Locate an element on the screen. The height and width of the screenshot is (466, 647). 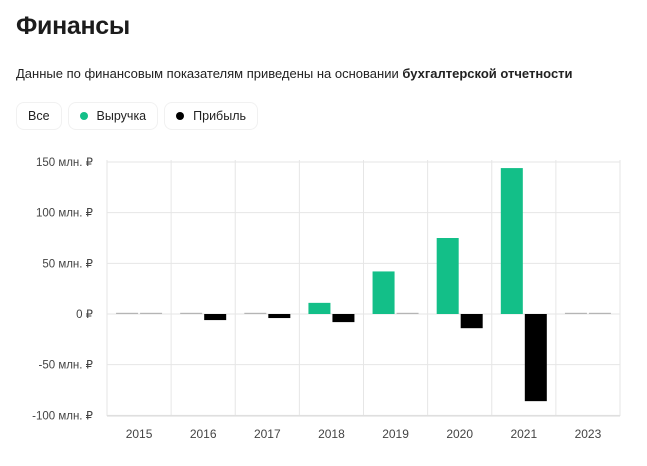
x-tick-label: 2018 is located at coordinates (331, 434).